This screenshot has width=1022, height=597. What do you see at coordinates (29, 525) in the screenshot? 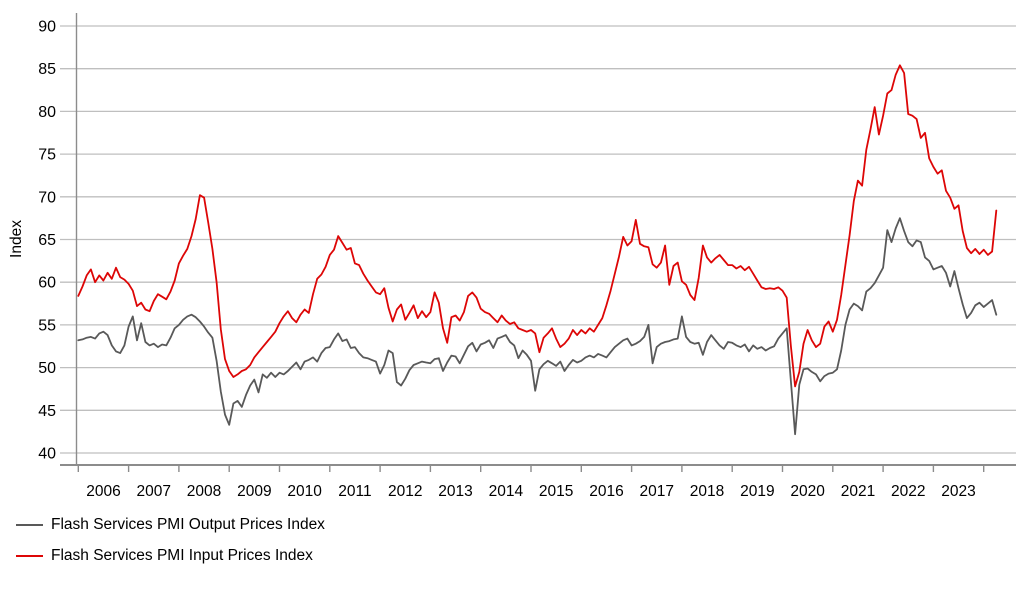
I see `output-prices-line-swatch` at bounding box center [29, 525].